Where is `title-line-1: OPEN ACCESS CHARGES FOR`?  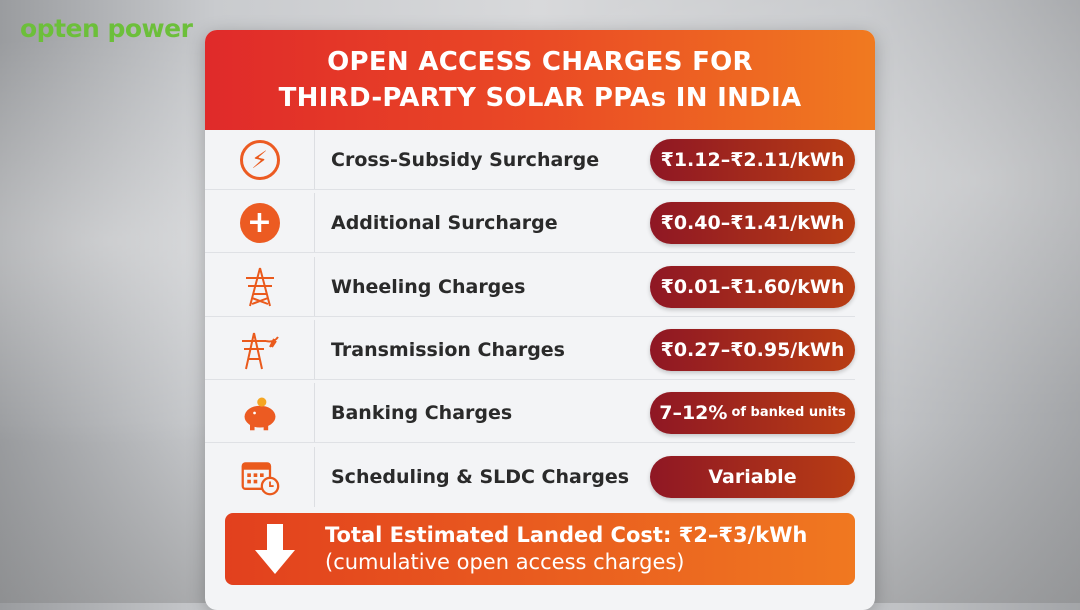
title-line-1: OPEN ACCESS CHARGES FOR is located at coordinates (540, 62).